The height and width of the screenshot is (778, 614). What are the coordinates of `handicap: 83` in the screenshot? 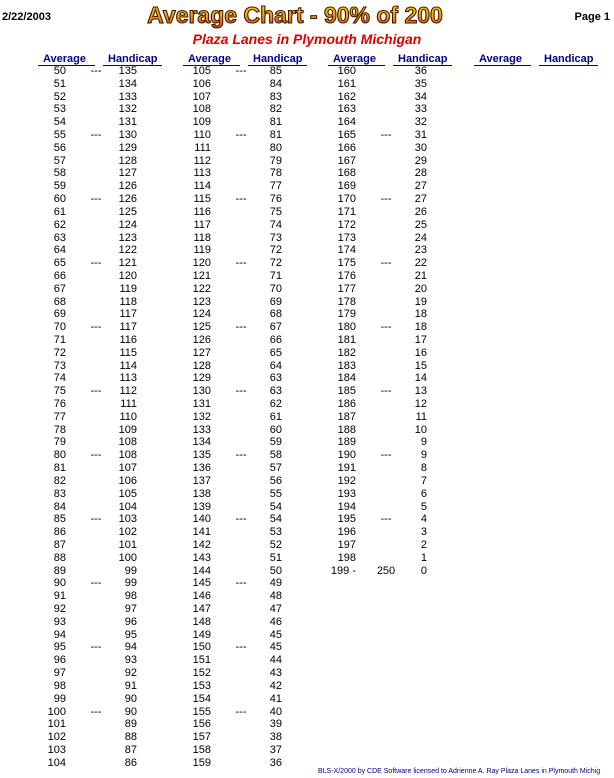 It's located at (275, 96).